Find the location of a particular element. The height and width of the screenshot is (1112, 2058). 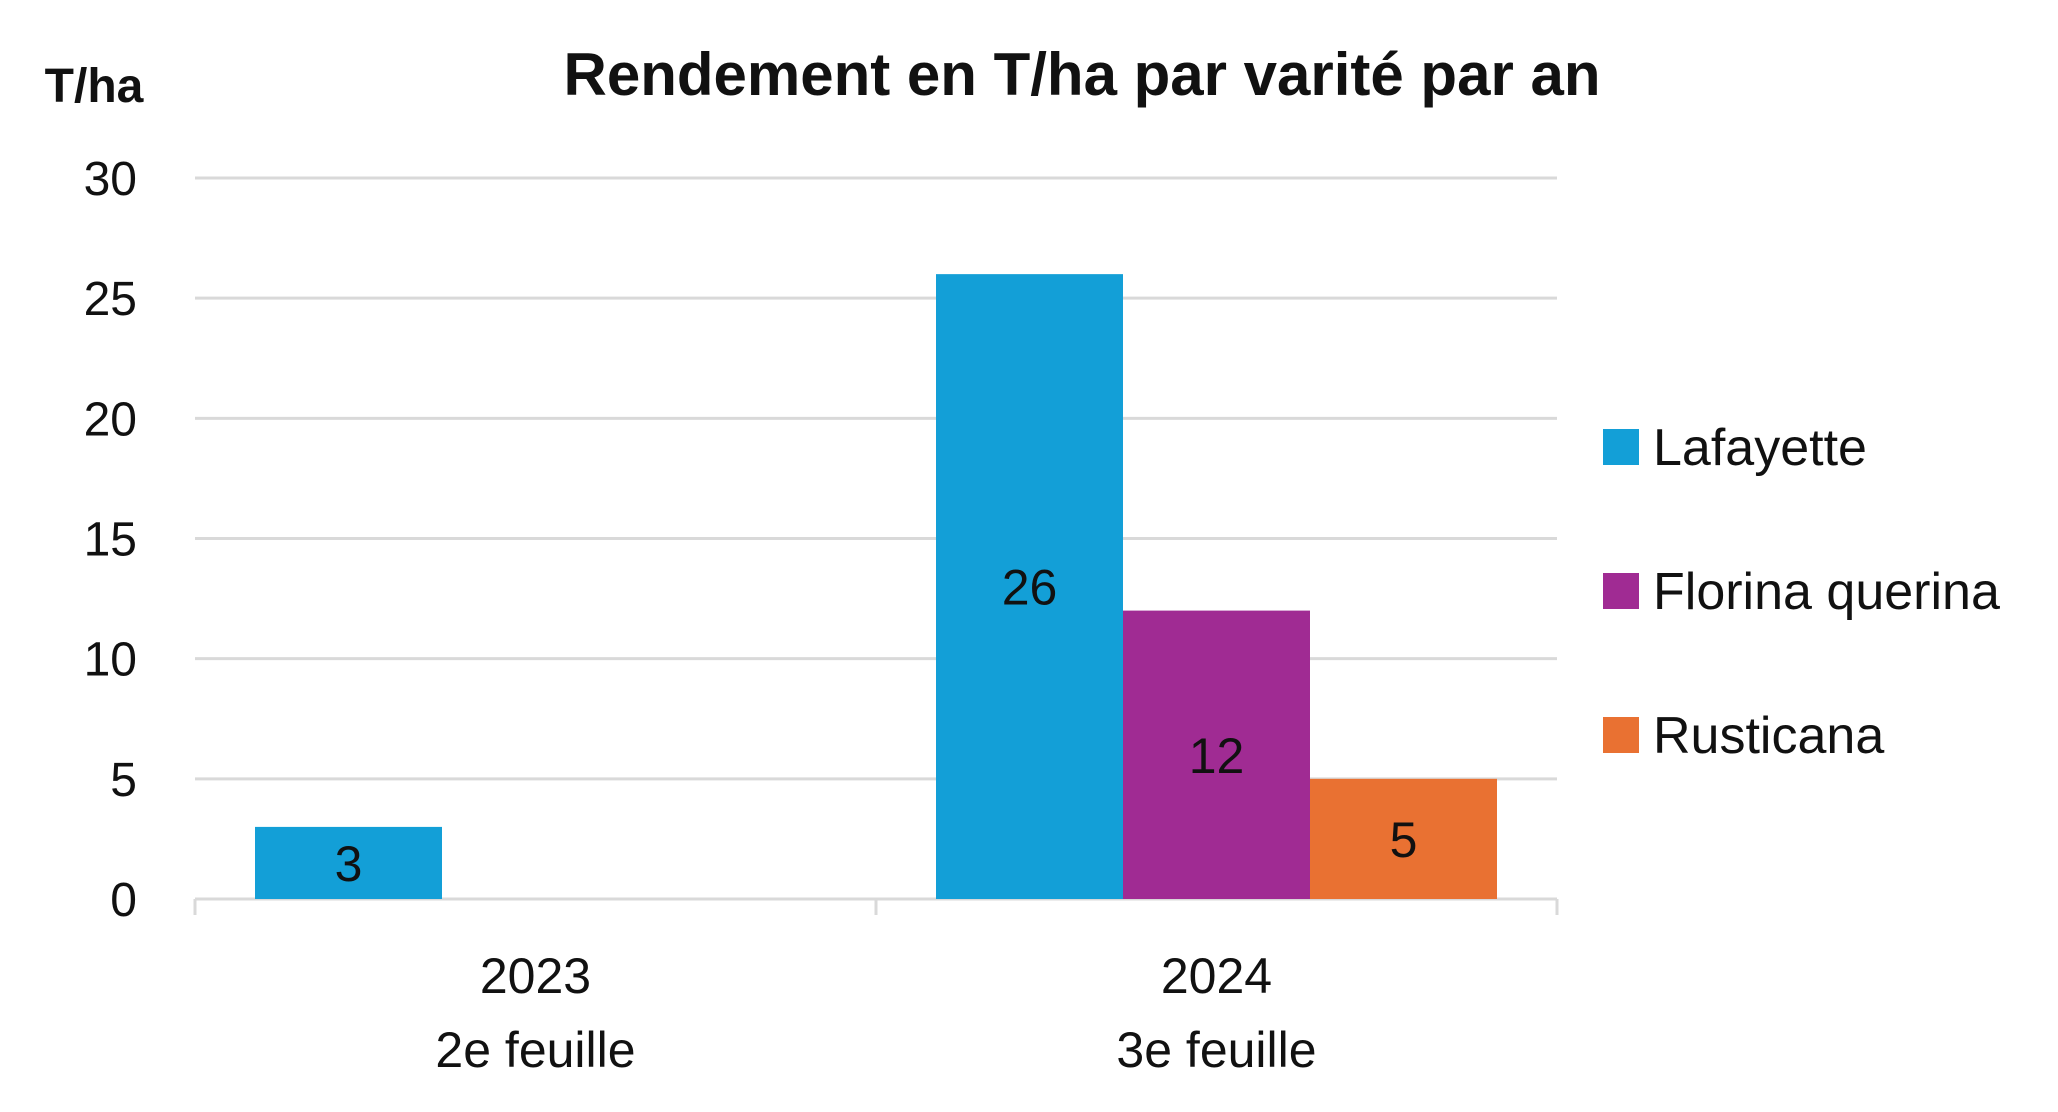

data-label: 5 is located at coordinates (1404, 840).